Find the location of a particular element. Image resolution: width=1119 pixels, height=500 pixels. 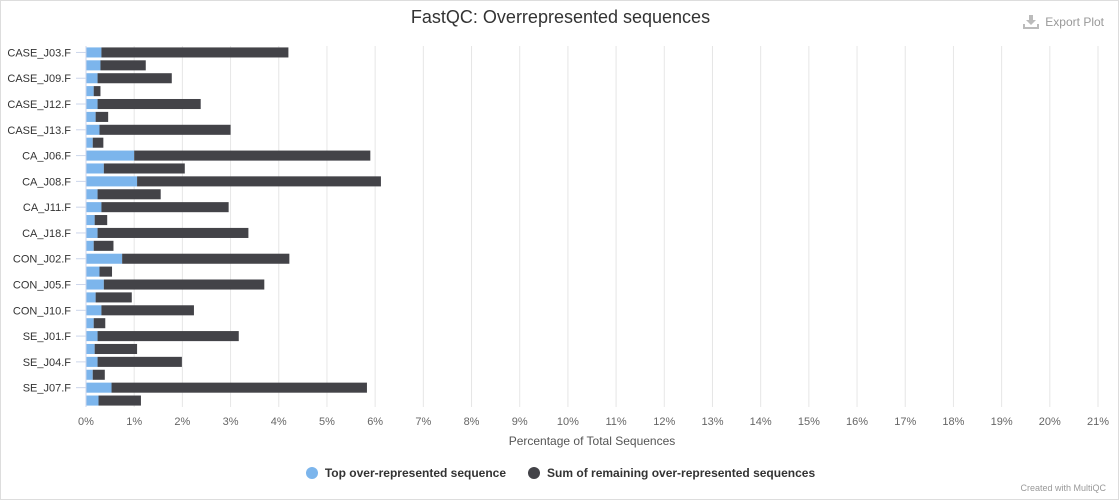

x-tick-label: 9% is located at coordinates (520, 422).